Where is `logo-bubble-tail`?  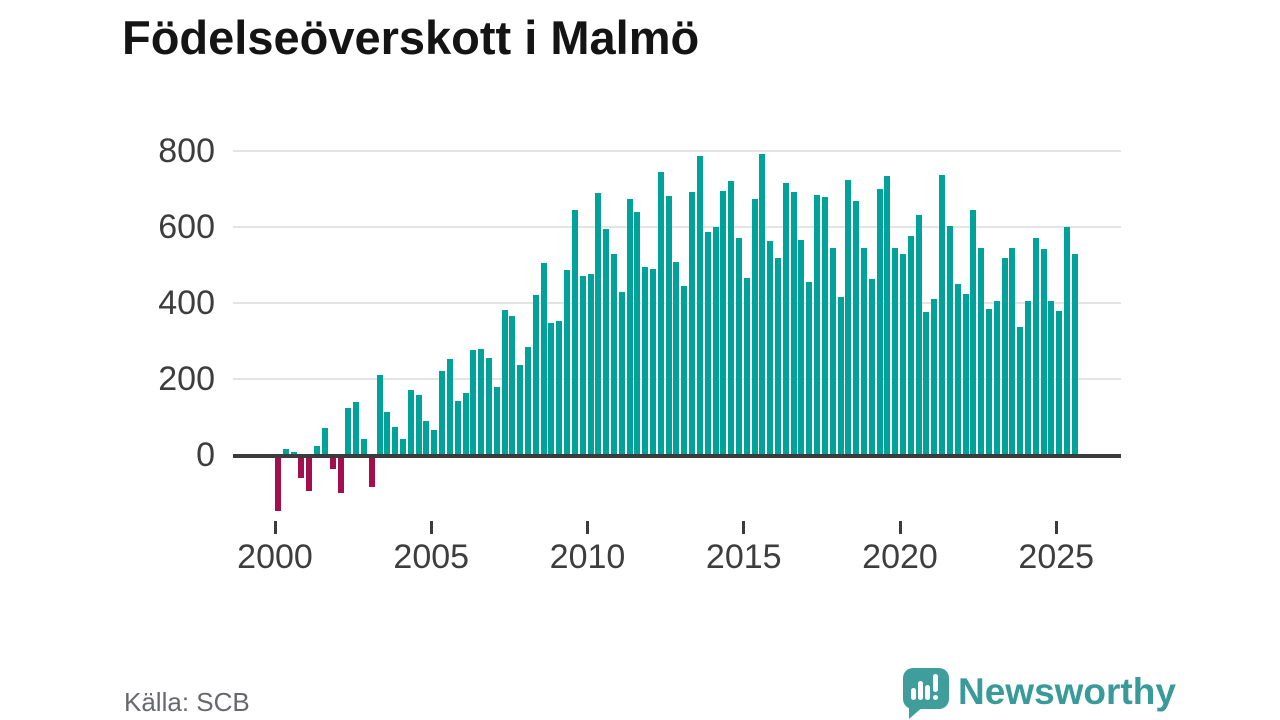 logo-bubble-tail is located at coordinates (916, 712).